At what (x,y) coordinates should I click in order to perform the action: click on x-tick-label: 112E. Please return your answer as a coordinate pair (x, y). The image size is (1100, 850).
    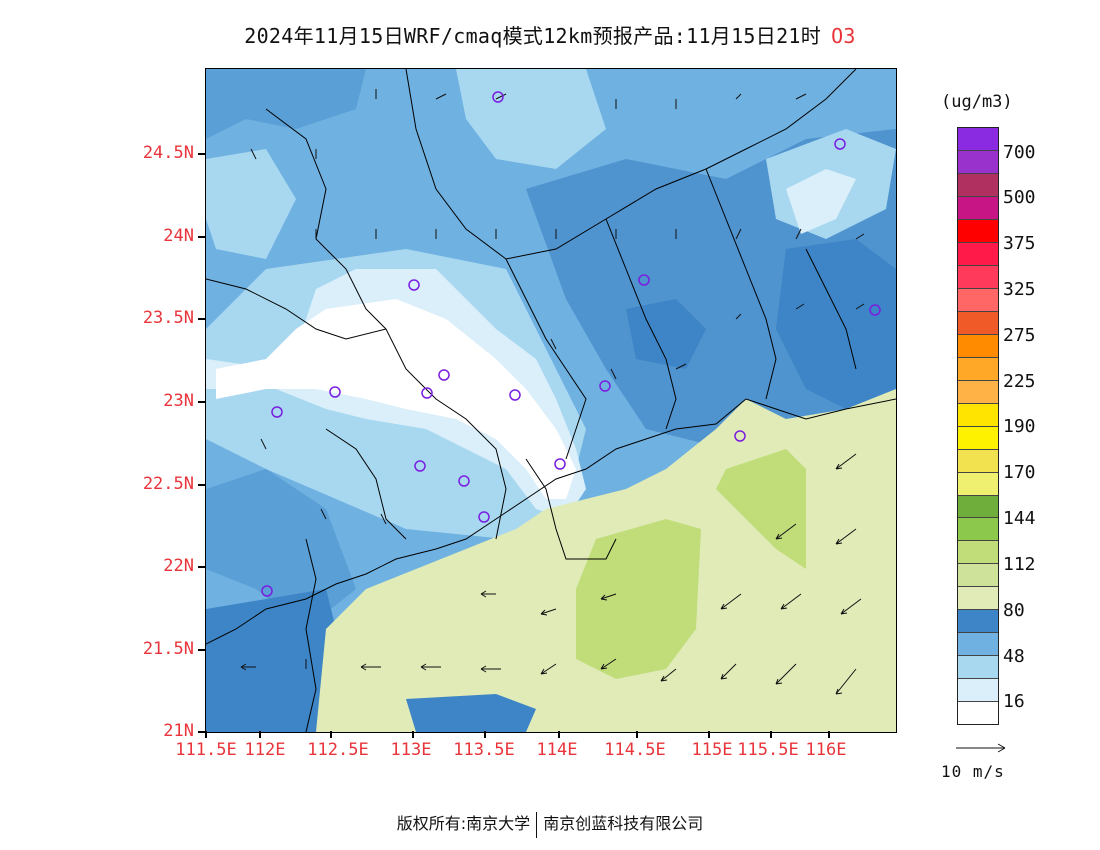
    Looking at the image, I should click on (265, 750).